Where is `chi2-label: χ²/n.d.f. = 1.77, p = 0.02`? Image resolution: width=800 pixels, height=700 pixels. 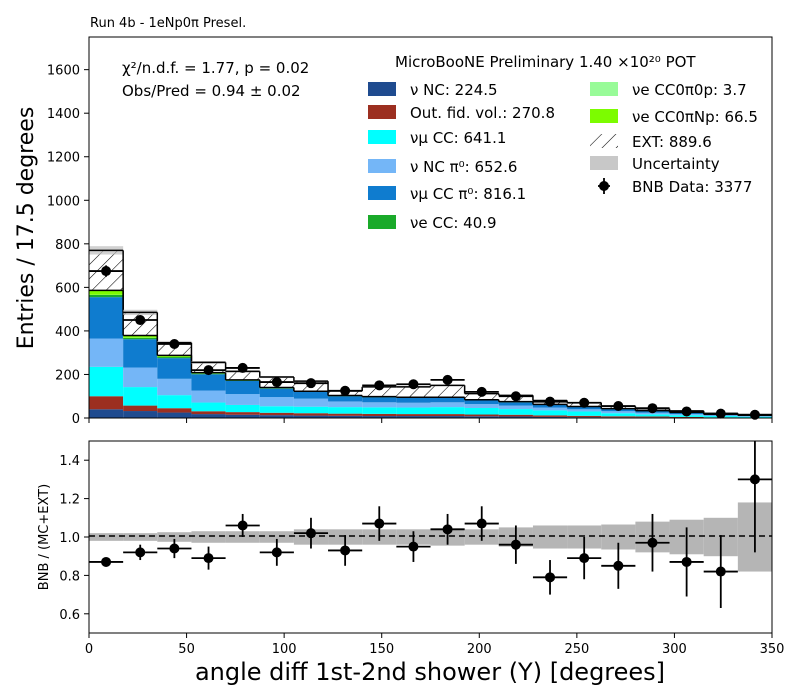 chi2-label: χ²/n.d.f. = 1.77, p = 0.02 is located at coordinates (215, 68).